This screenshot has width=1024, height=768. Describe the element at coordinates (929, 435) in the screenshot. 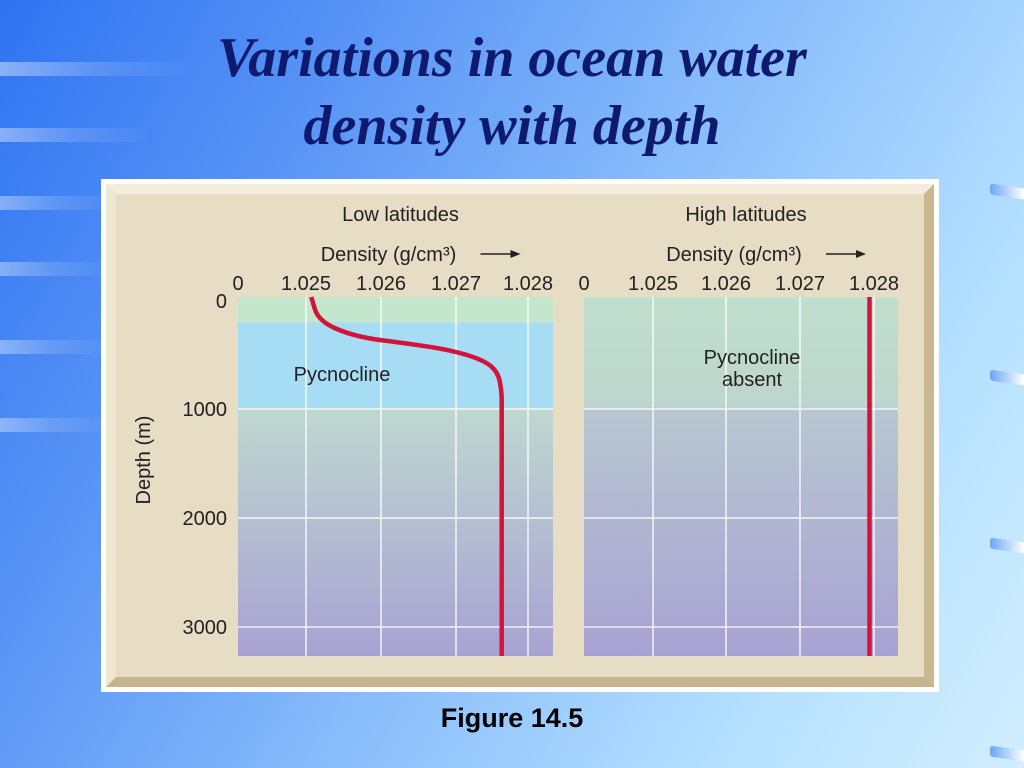

I see `frame-bevel-right` at that location.